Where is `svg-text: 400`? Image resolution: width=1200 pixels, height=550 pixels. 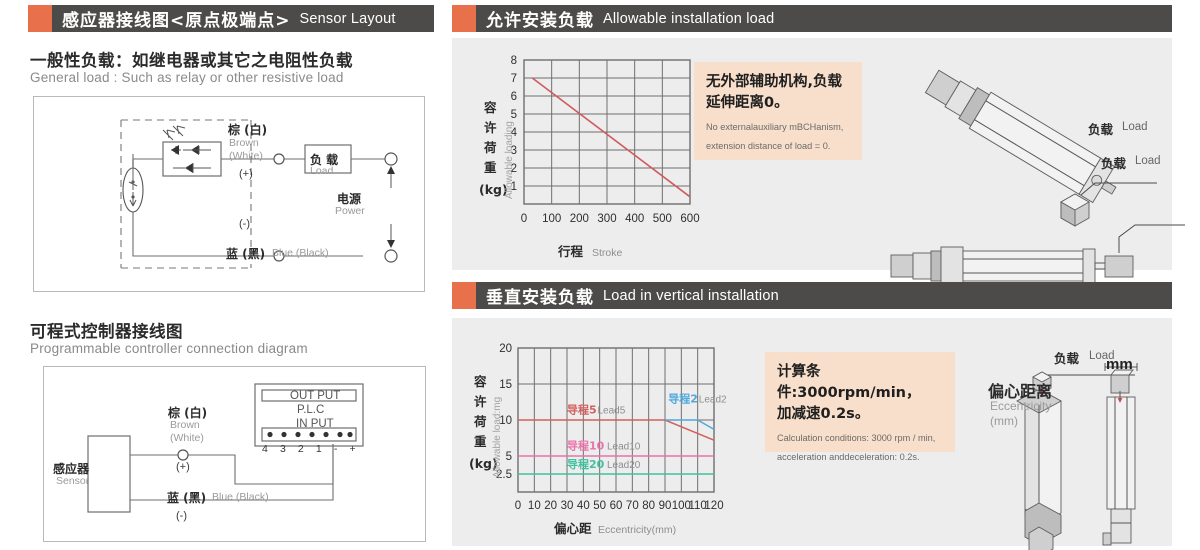 svg-text: 400 is located at coordinates (634, 219).